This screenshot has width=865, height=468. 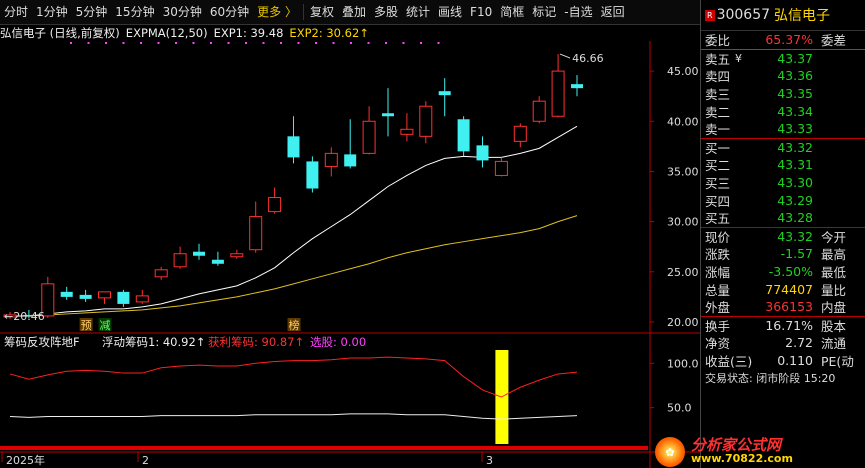 I want to click on stat2-row-0-label: 换手, so click(x=718, y=326).